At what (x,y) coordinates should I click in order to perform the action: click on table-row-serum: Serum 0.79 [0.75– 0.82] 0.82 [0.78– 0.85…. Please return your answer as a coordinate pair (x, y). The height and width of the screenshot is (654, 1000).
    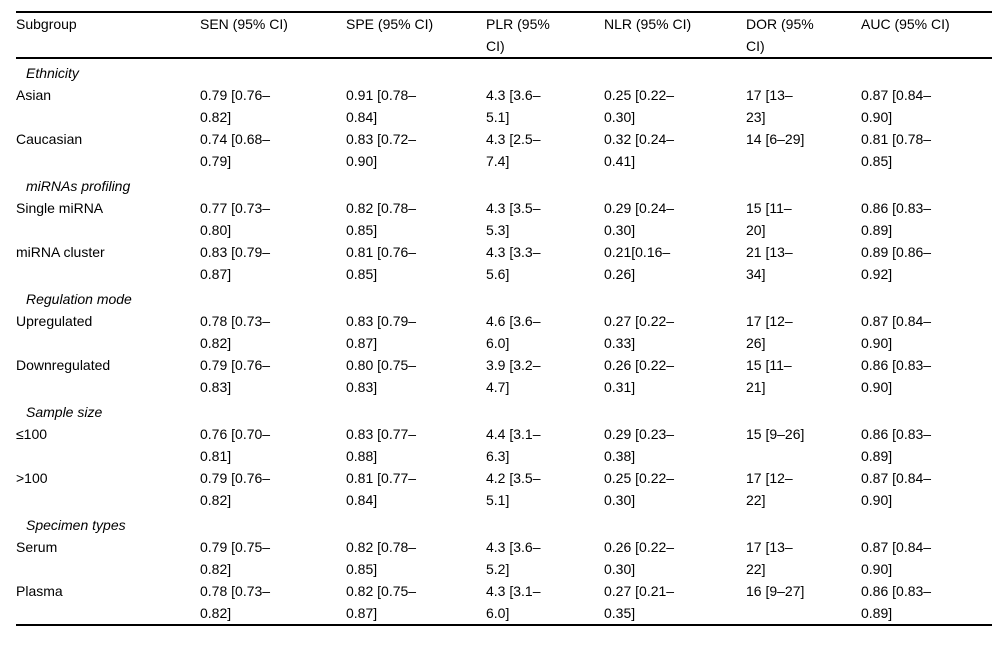
    Looking at the image, I should click on (504, 558).